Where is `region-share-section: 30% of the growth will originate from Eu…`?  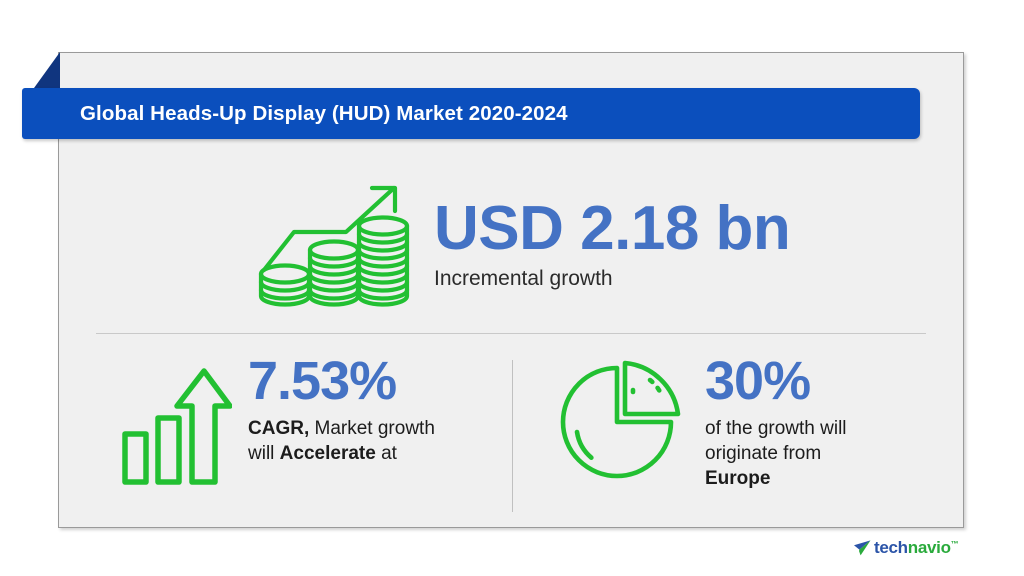 region-share-section: 30% of the growth will originate from Eu… is located at coordinates (738, 440).